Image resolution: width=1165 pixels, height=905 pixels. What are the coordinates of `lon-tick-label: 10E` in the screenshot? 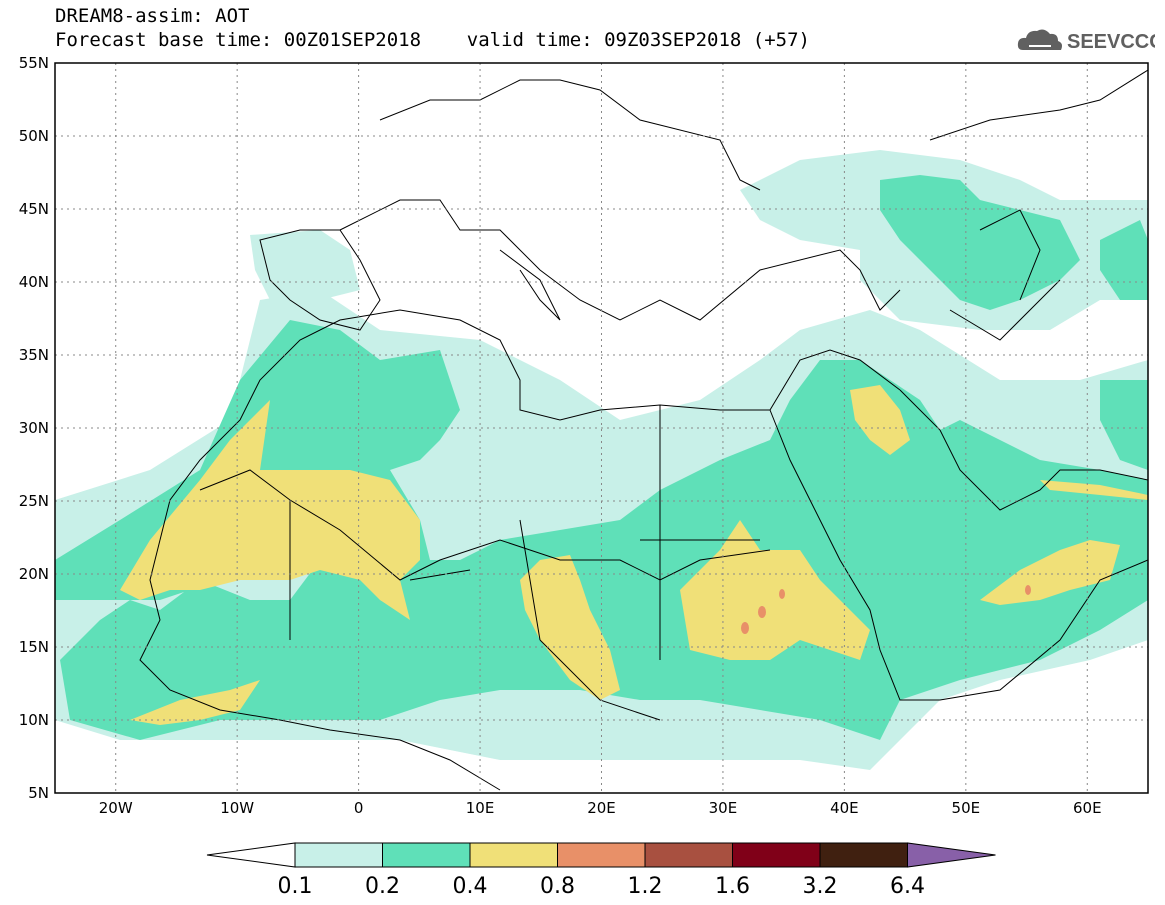 It's located at (480, 808).